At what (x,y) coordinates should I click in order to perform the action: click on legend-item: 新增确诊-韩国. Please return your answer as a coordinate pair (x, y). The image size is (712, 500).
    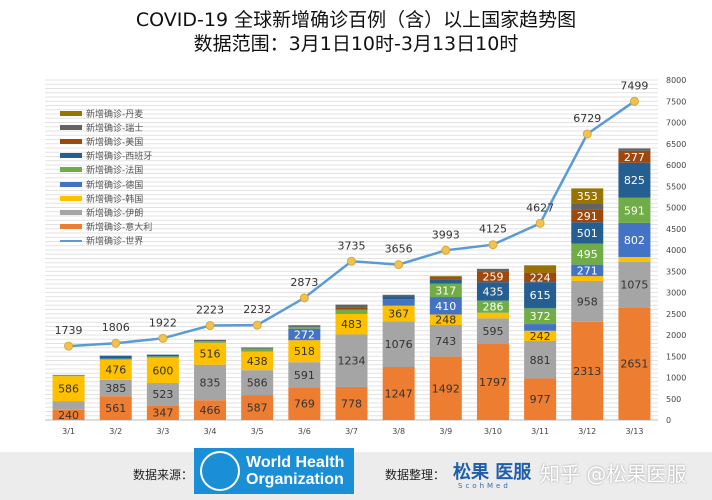
    Looking at the image, I should click on (106, 198).